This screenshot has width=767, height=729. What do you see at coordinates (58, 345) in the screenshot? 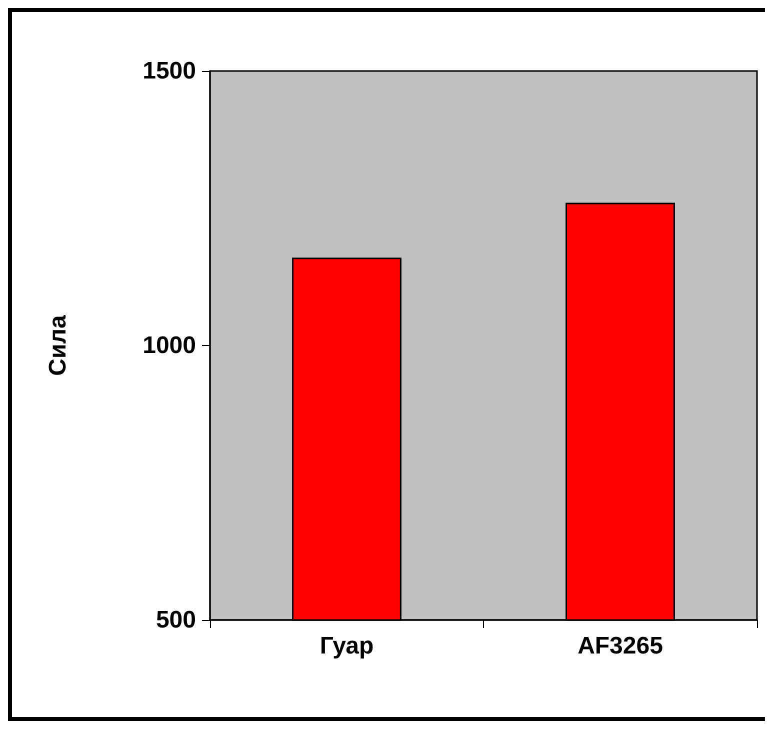
I see `y-axis-title: Сила` at bounding box center [58, 345].